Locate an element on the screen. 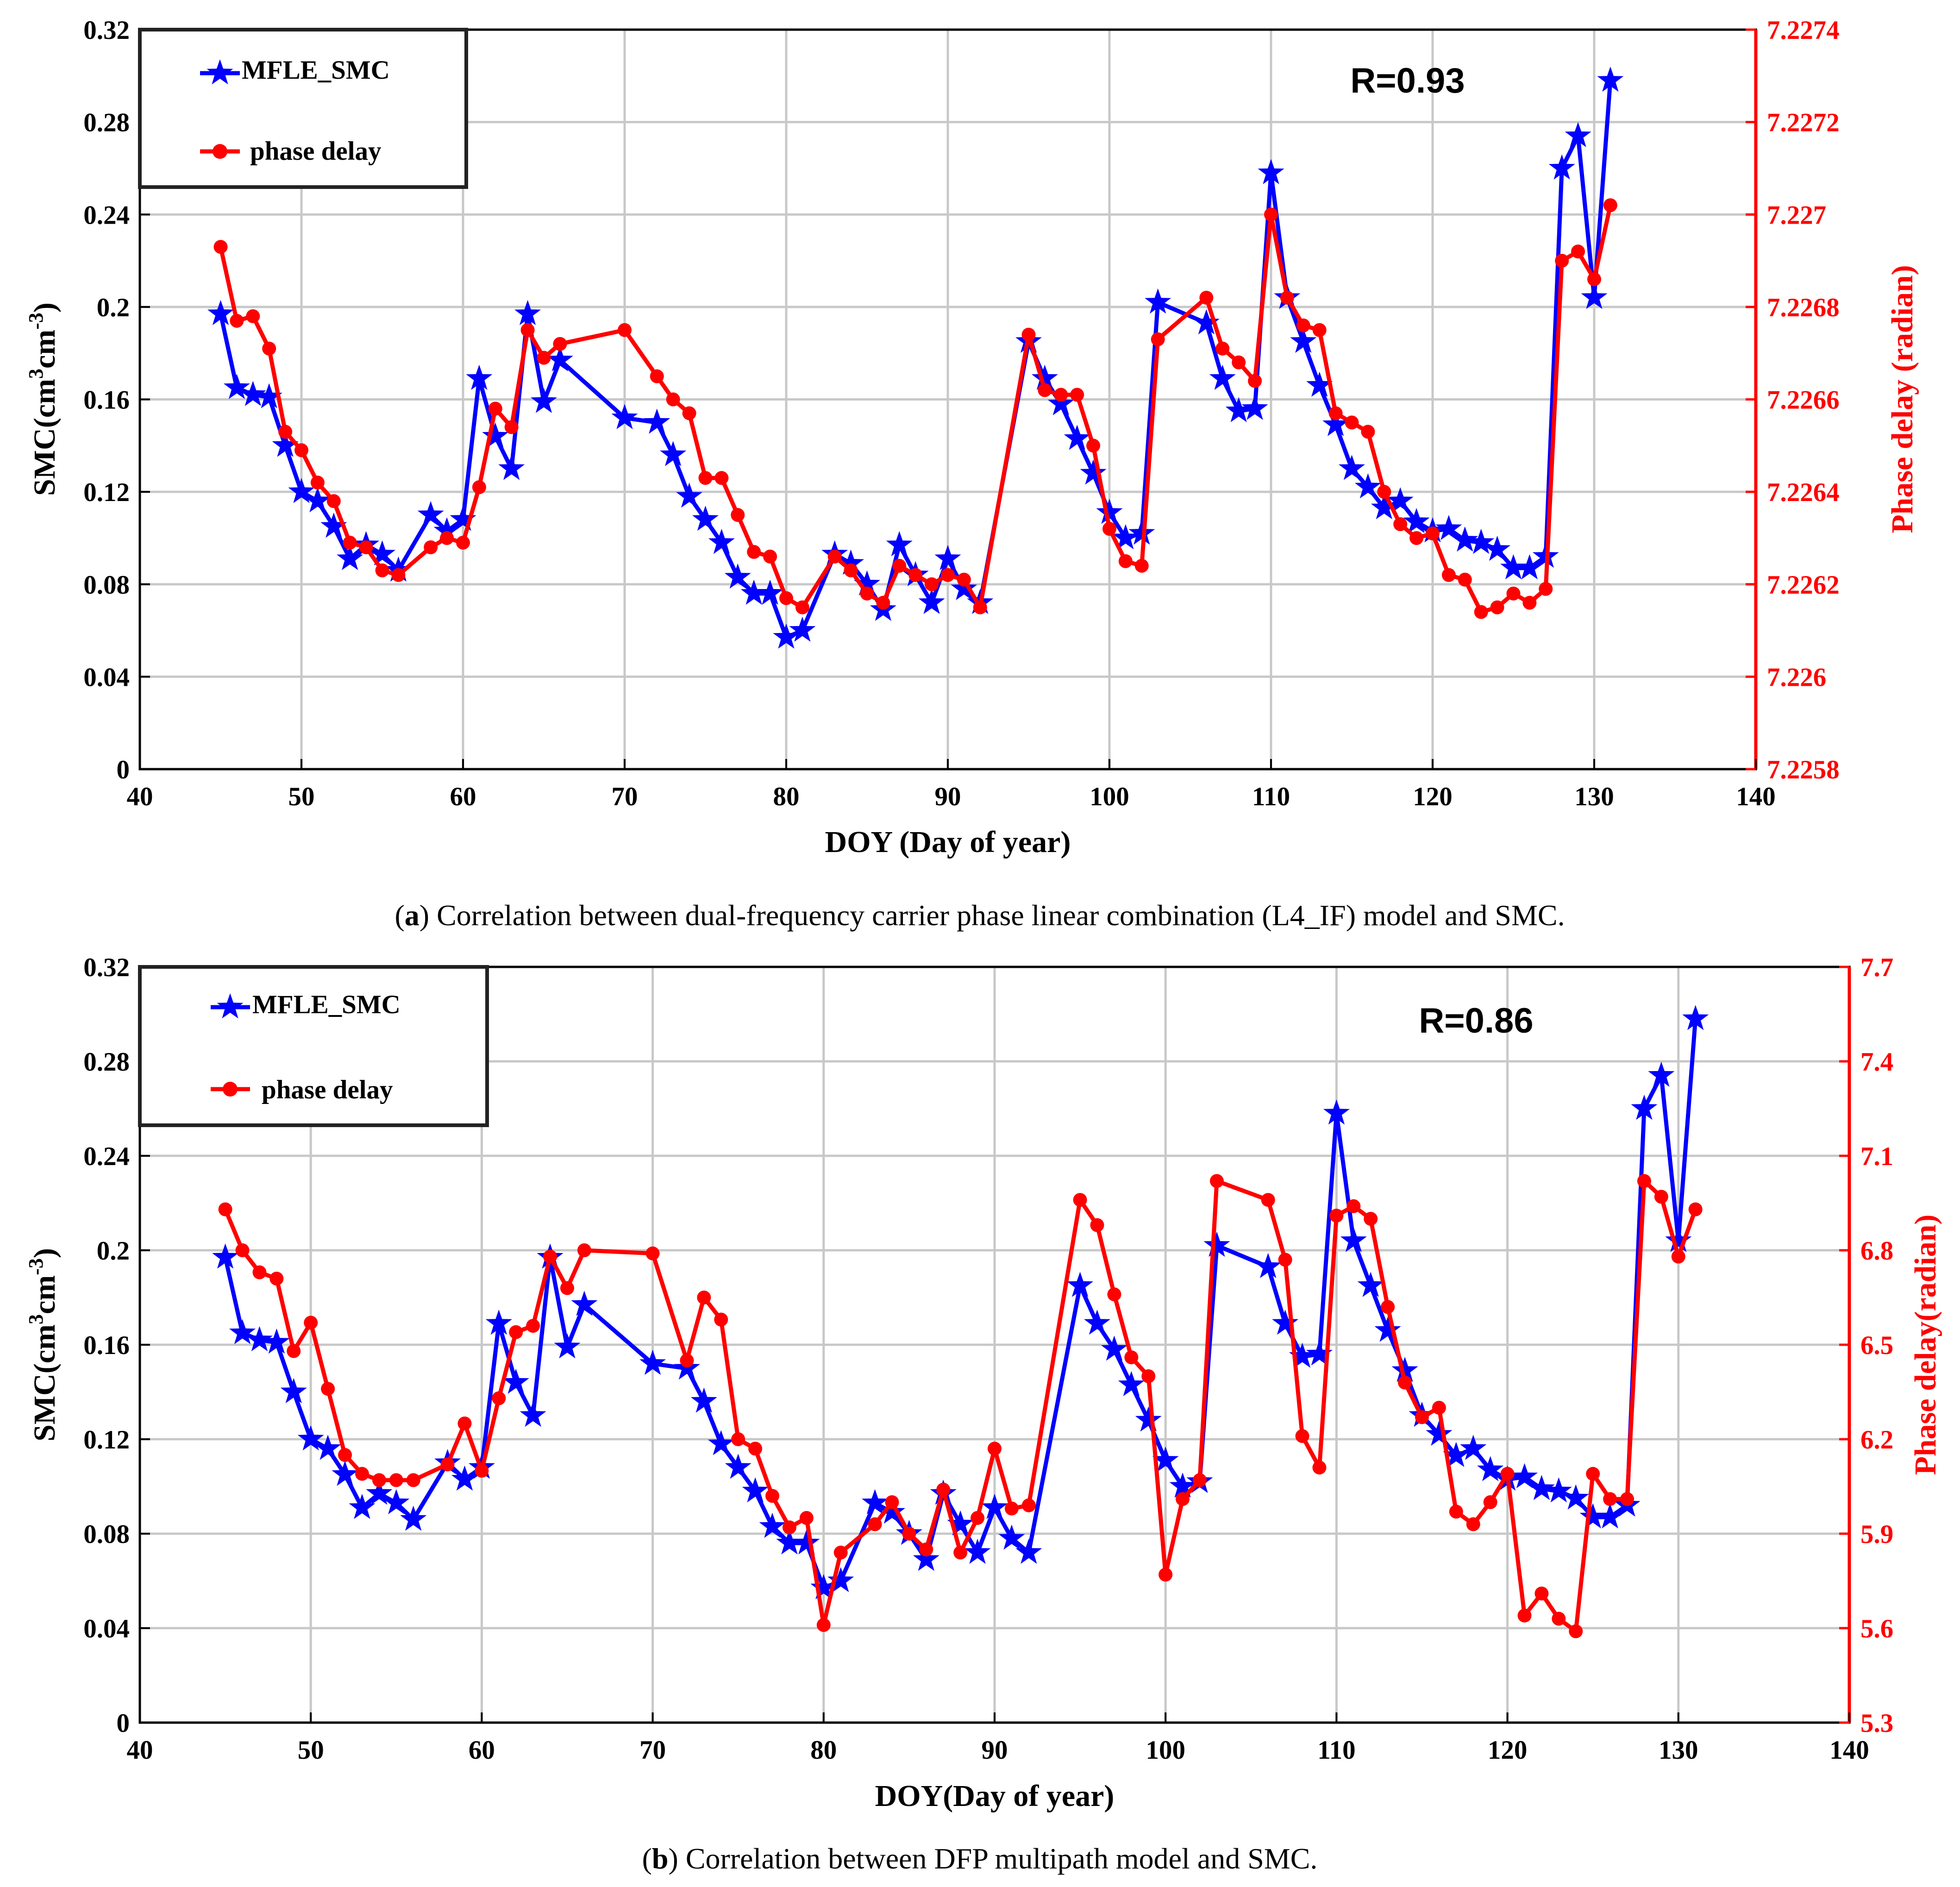  y-tick-label: 0.32 is located at coordinates (106, 30).